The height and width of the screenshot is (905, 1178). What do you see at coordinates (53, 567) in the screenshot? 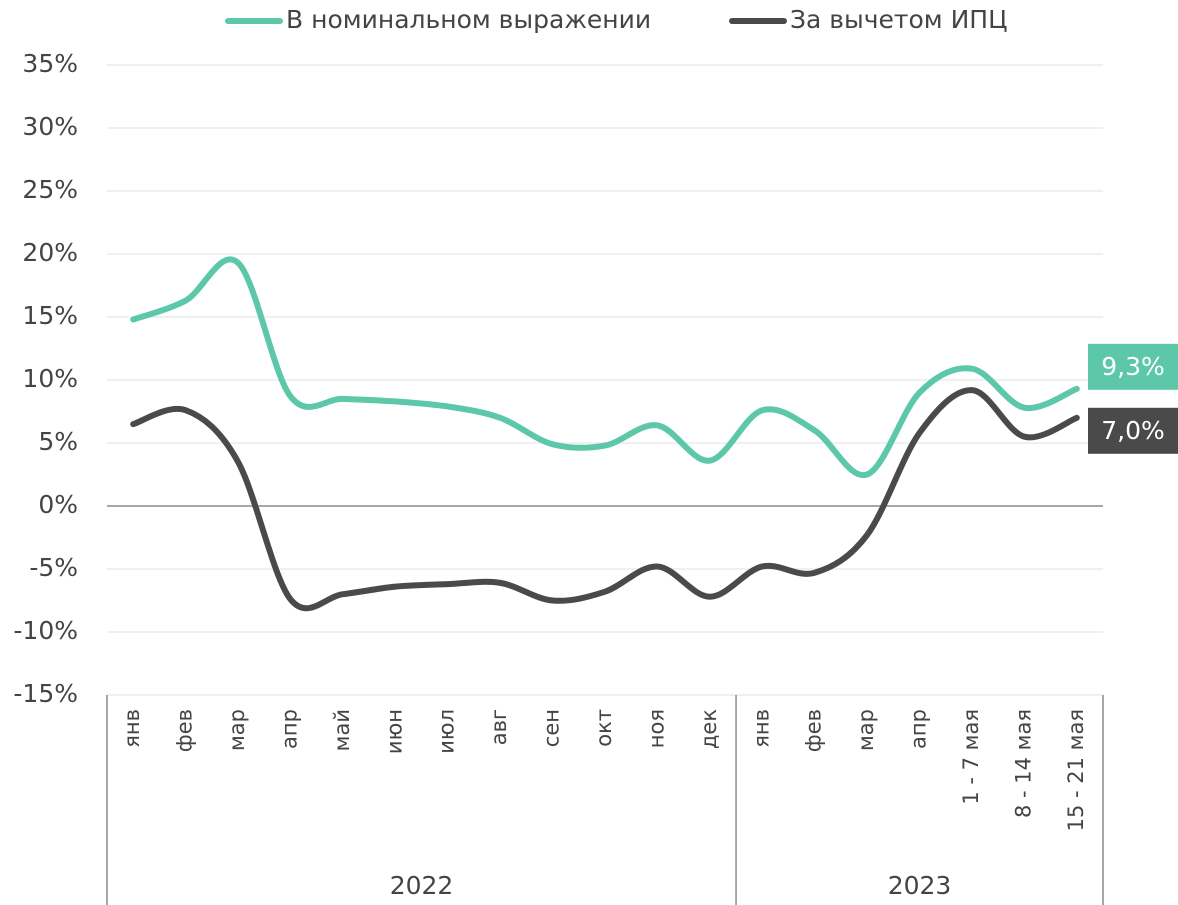
I see `y-tick-label: -5%` at bounding box center [53, 567].